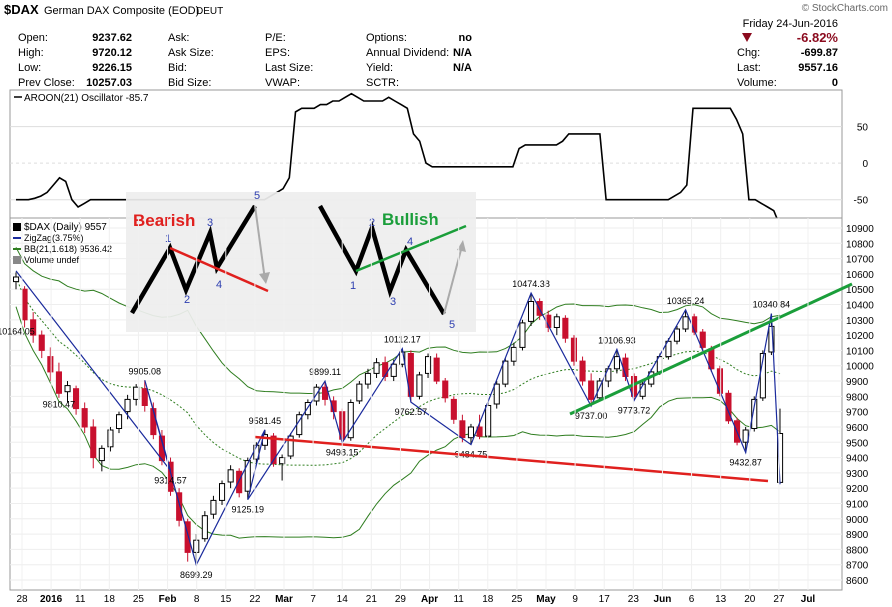  I want to click on bullish-label: Bullish, so click(410, 219).